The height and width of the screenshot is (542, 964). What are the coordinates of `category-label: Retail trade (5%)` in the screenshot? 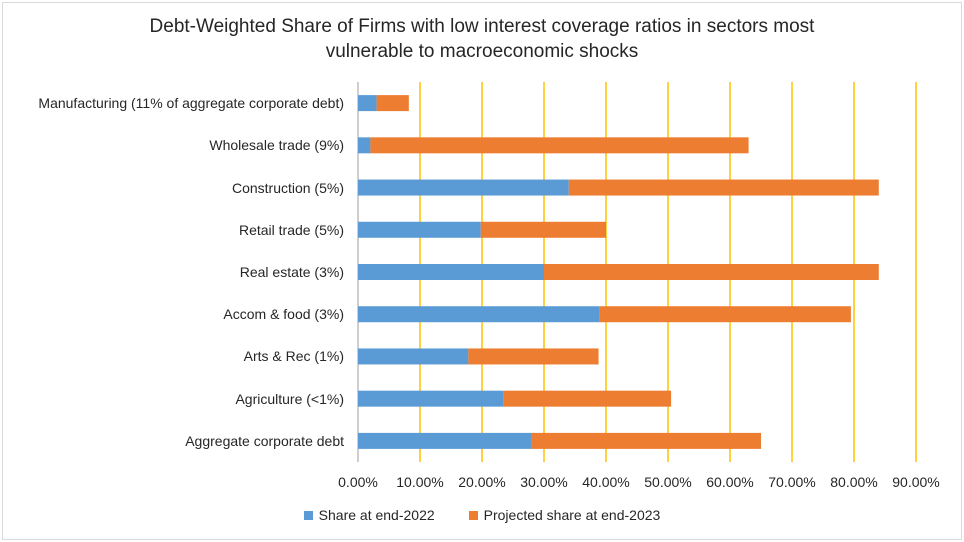 It's located at (291, 229).